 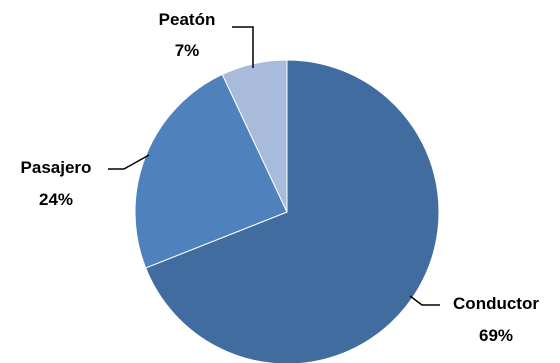 I want to click on slice-value-peaton: 7%, so click(x=187, y=50).